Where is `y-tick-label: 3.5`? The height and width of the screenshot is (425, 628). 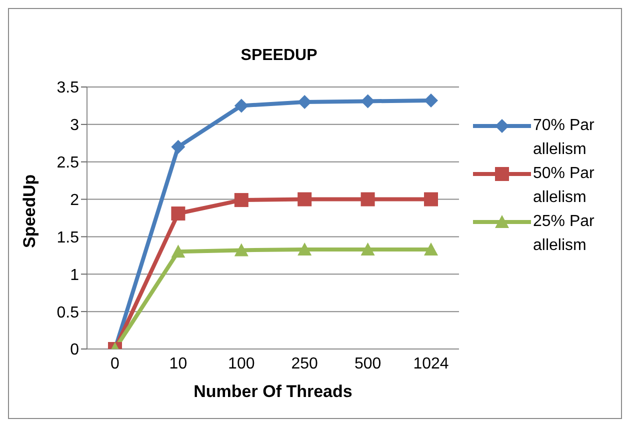
y-tick-label: 3.5 is located at coordinates (68, 88).